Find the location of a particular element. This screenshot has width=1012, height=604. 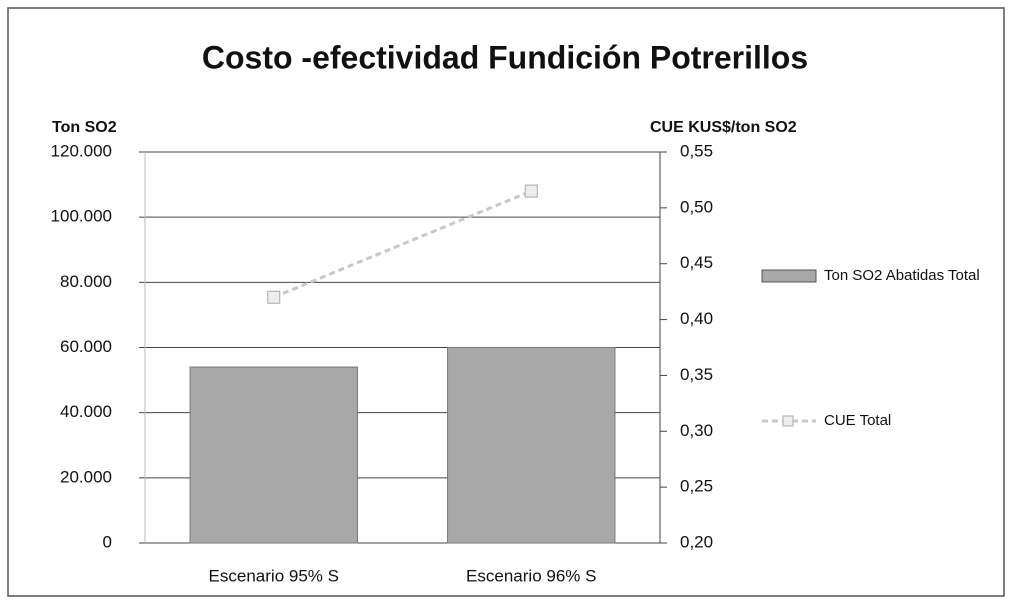

y-tick-label: 40.000 is located at coordinates (86, 411).